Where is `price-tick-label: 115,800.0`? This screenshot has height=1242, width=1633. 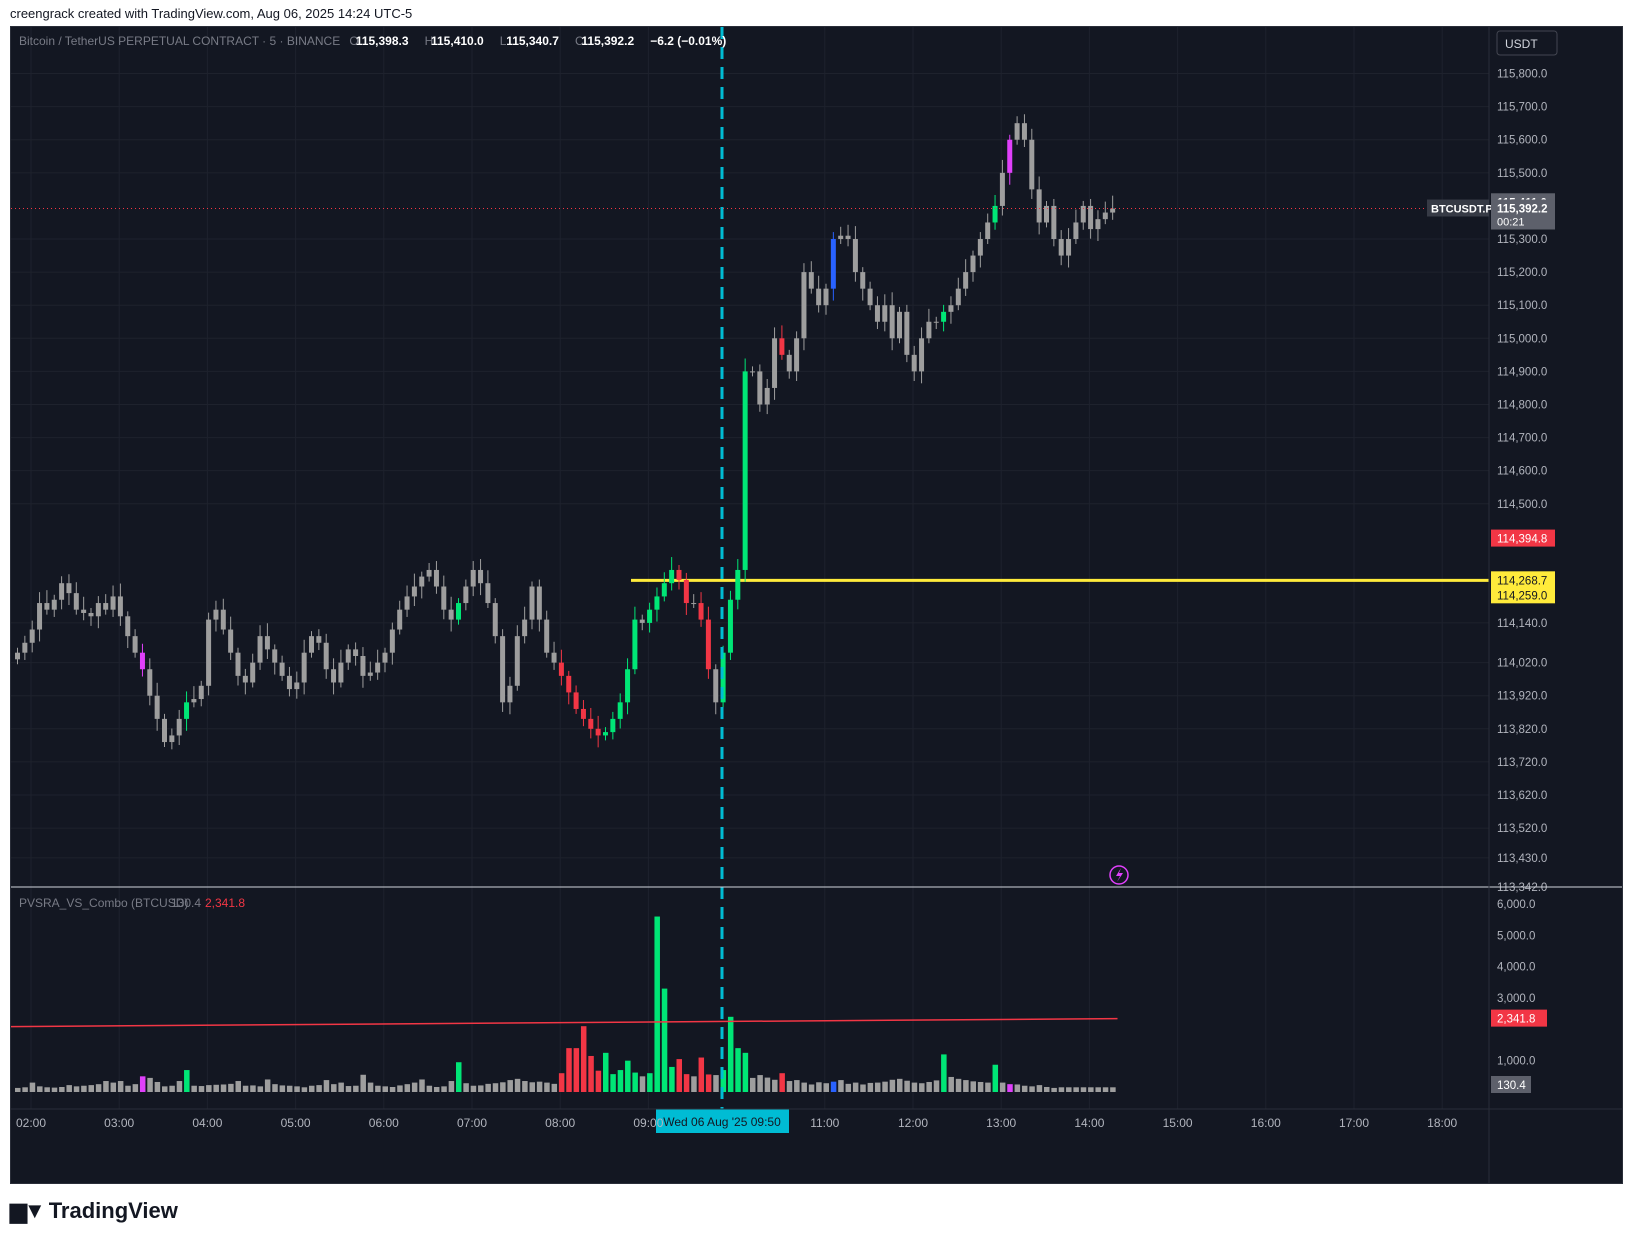
price-tick-label: 115,800.0 is located at coordinates (1522, 75).